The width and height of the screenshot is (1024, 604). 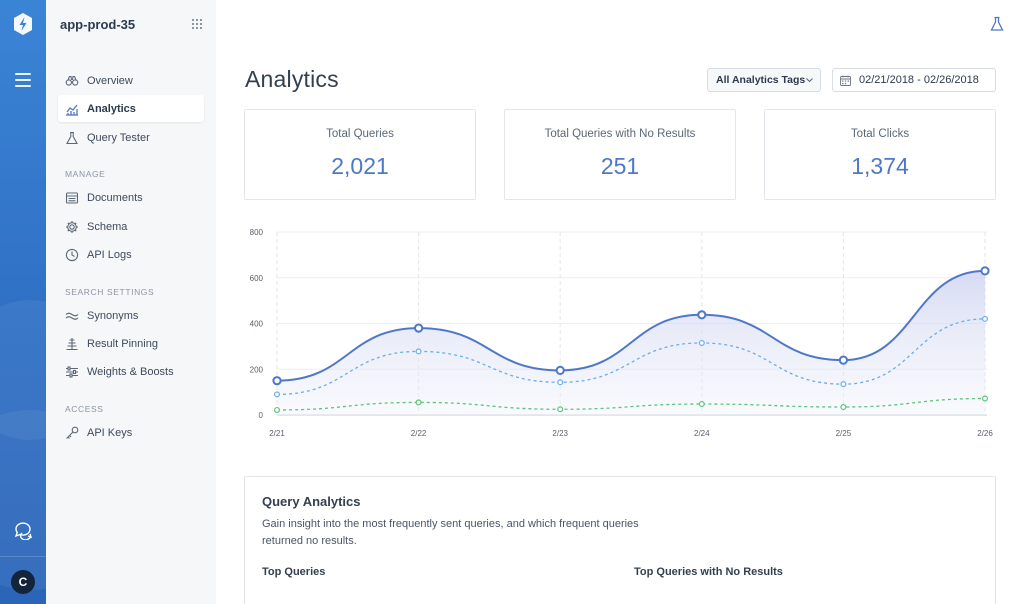 I want to click on sidebar-item-label: Analytics, so click(x=111, y=108).